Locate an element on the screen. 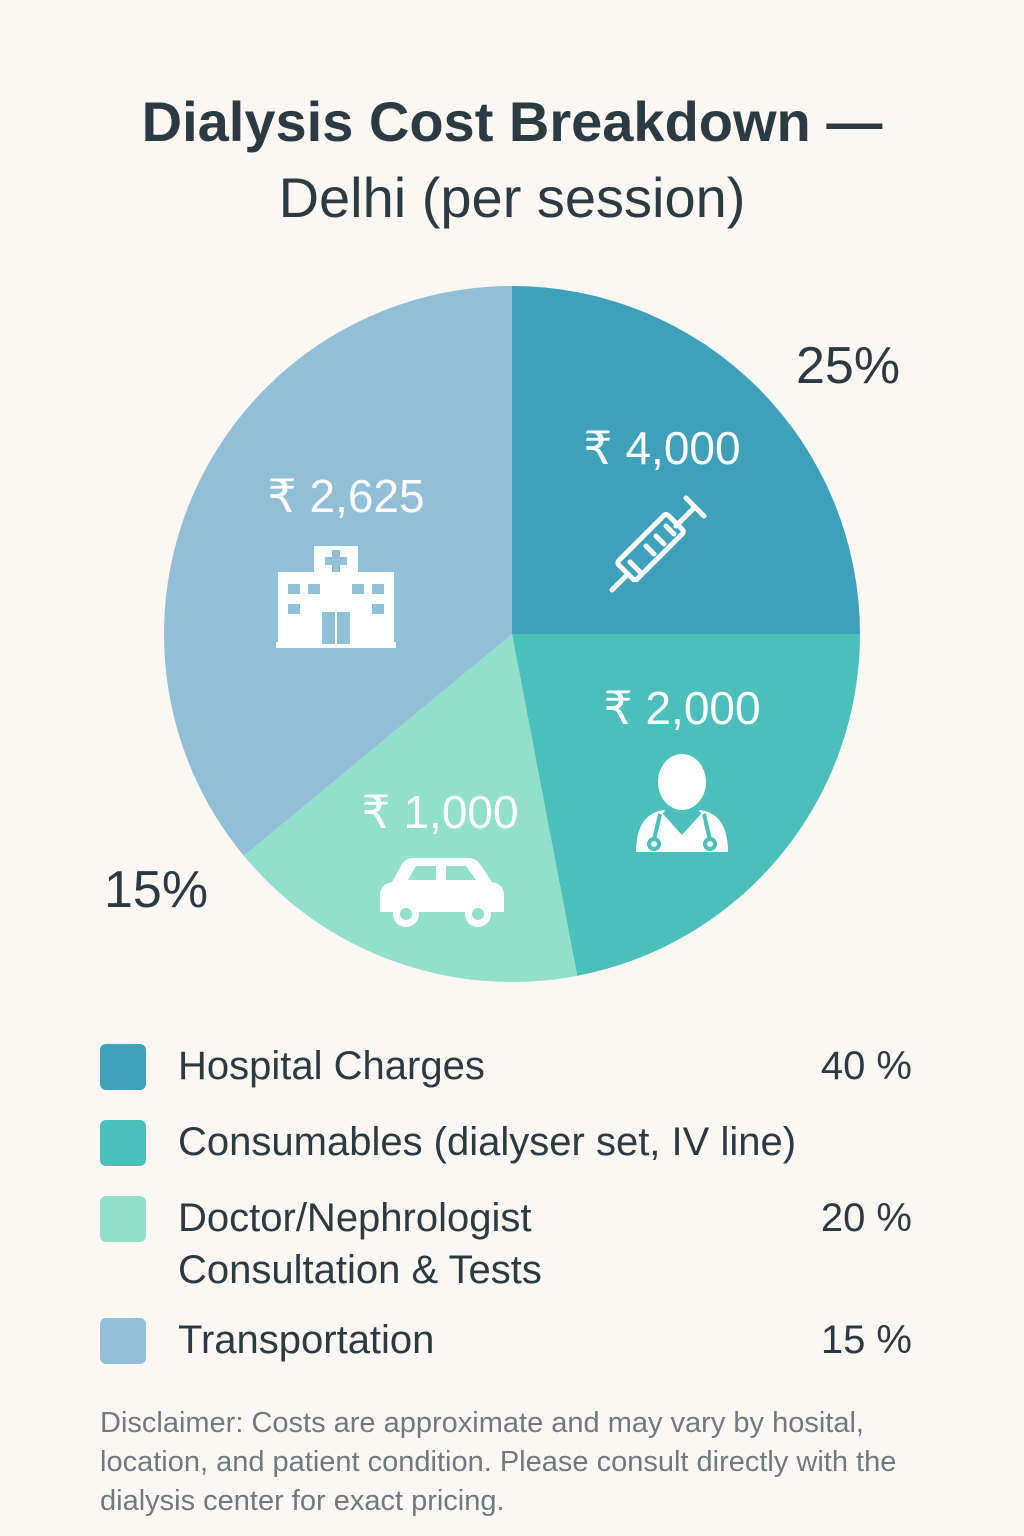 The image size is (1024, 1536). legend-item-transportation: Transportation 15 % is located at coordinates (506, 1352).